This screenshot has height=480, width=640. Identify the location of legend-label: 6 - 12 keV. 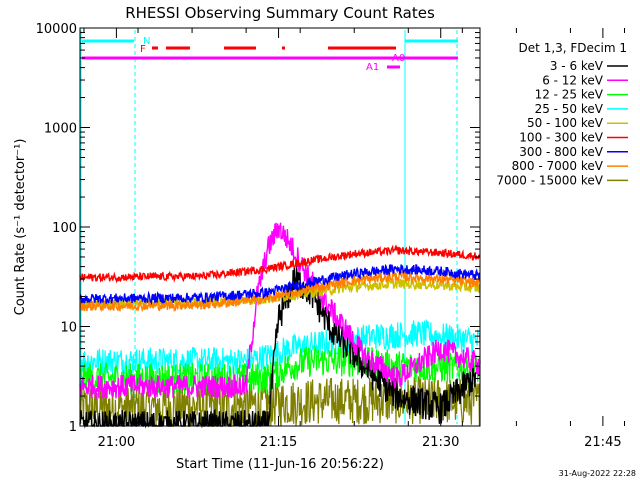
(573, 80).